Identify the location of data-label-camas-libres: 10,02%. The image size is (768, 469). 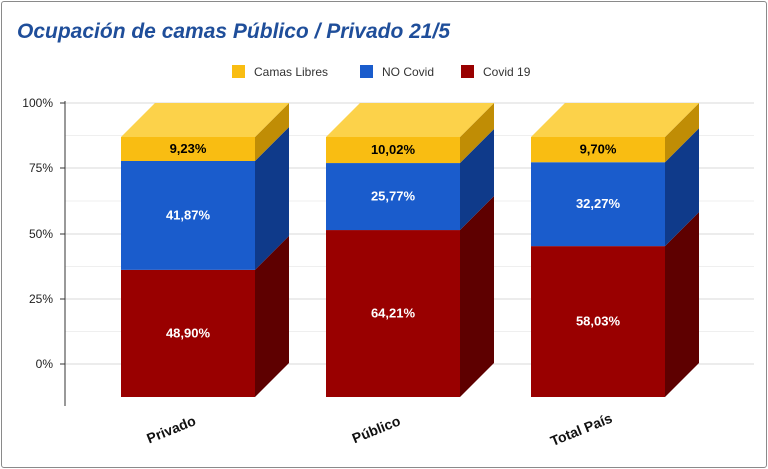
(393, 149).